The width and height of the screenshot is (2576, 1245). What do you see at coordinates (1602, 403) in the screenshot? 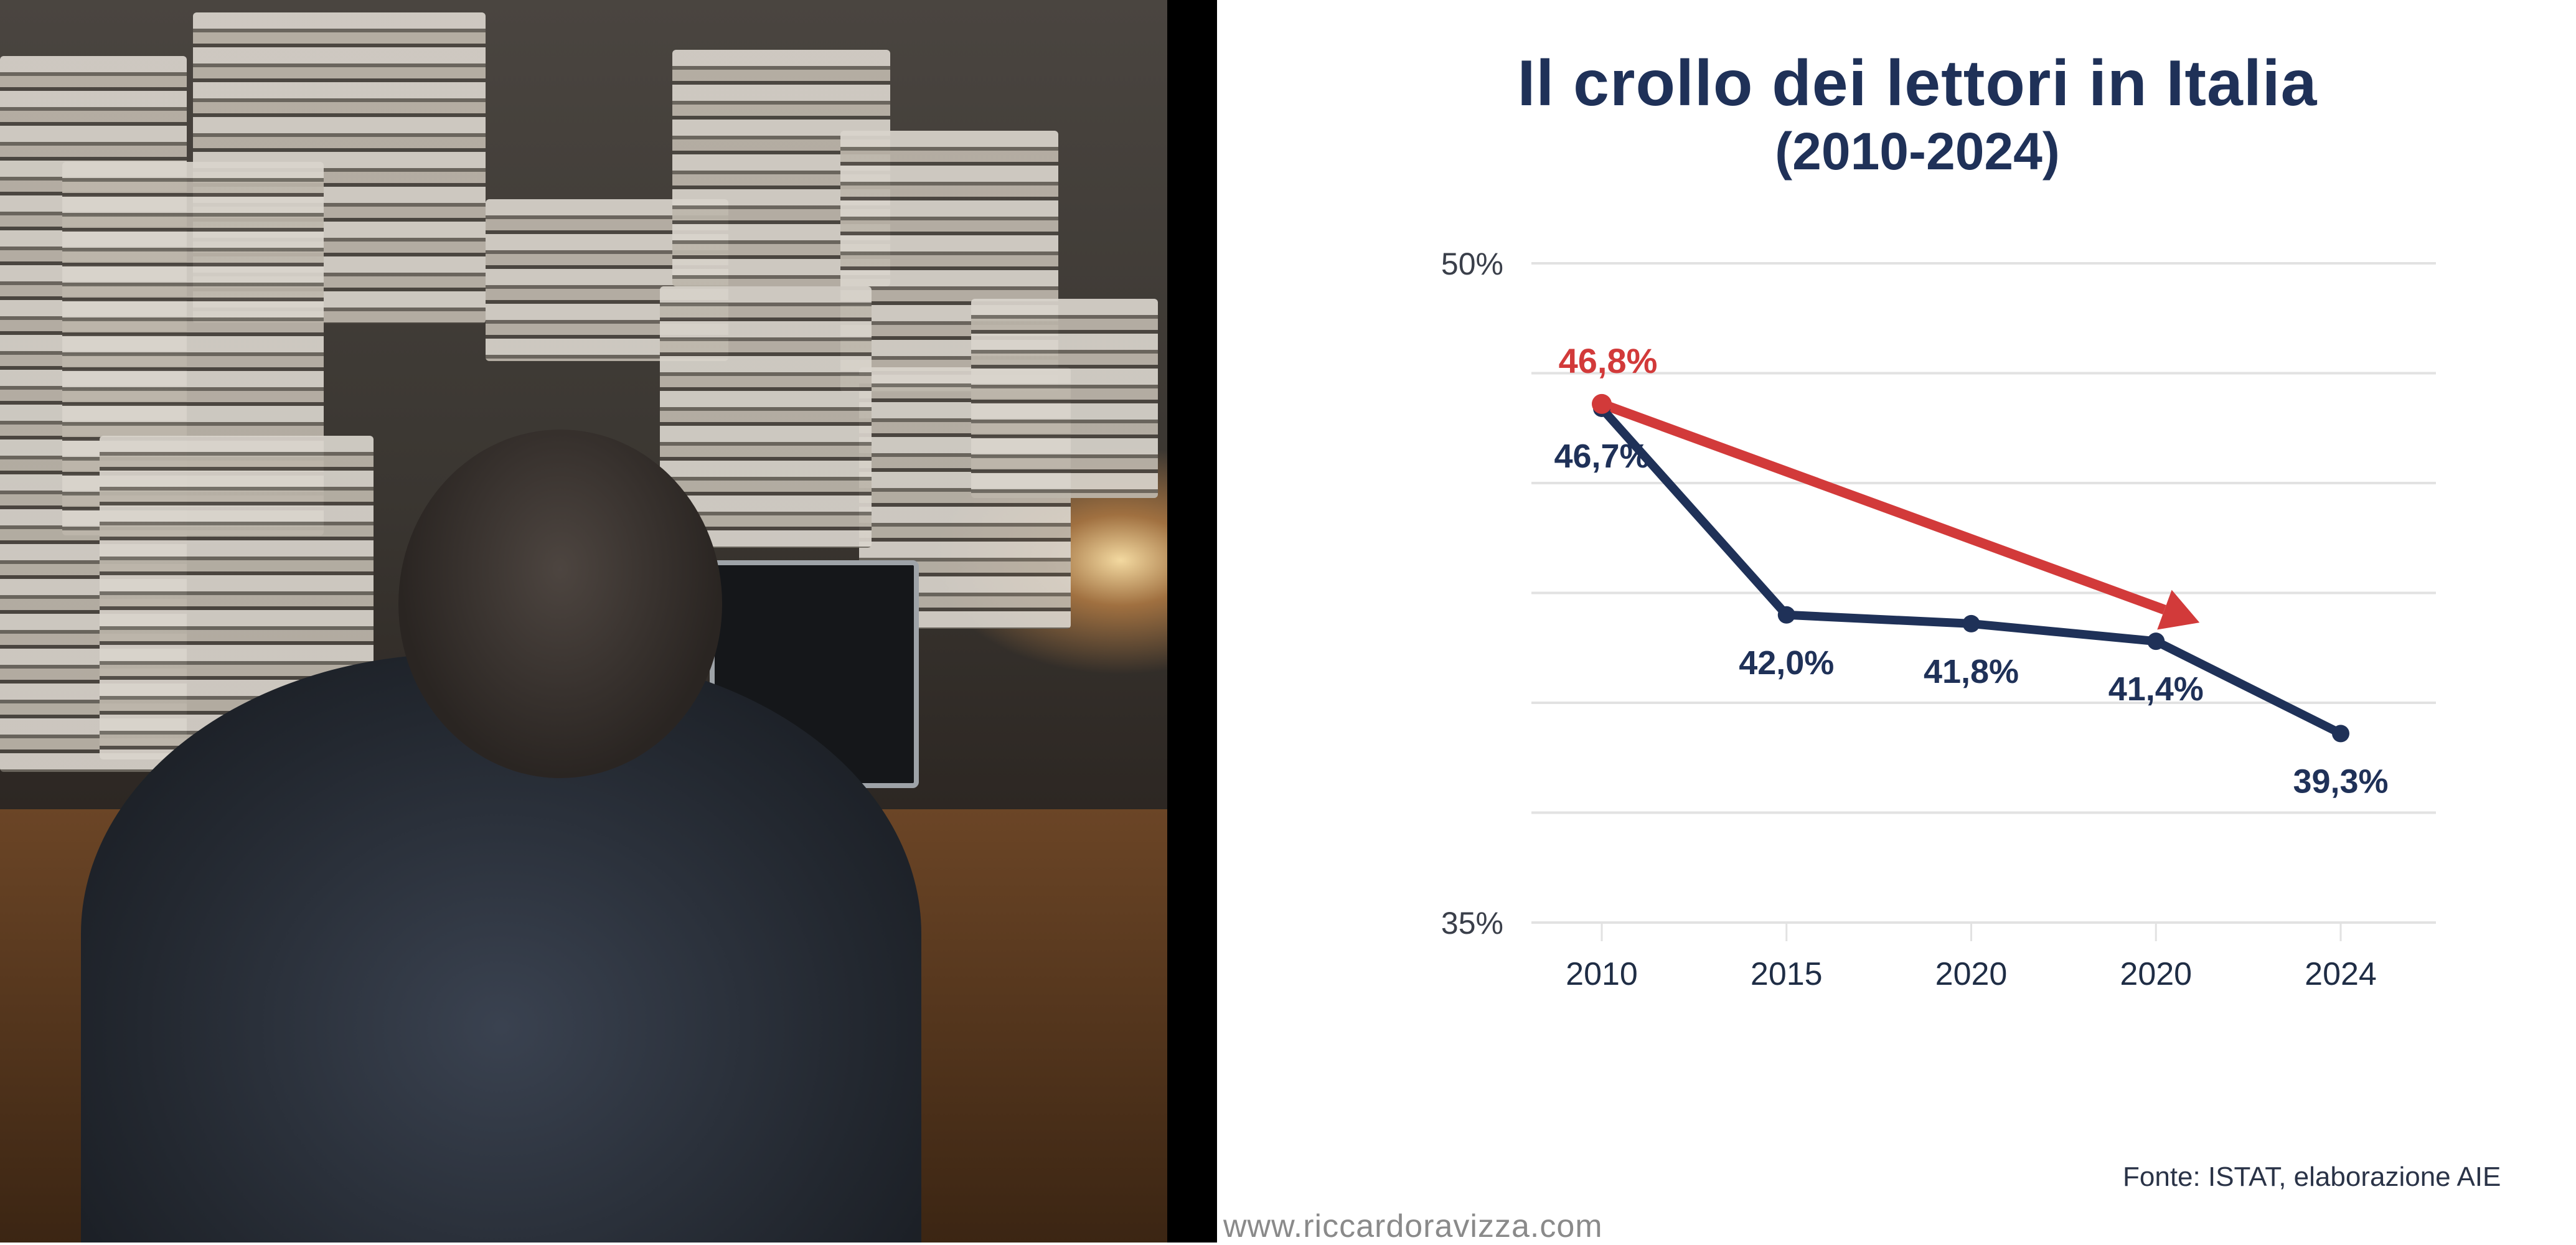
I see `highlight-point` at bounding box center [1602, 403].